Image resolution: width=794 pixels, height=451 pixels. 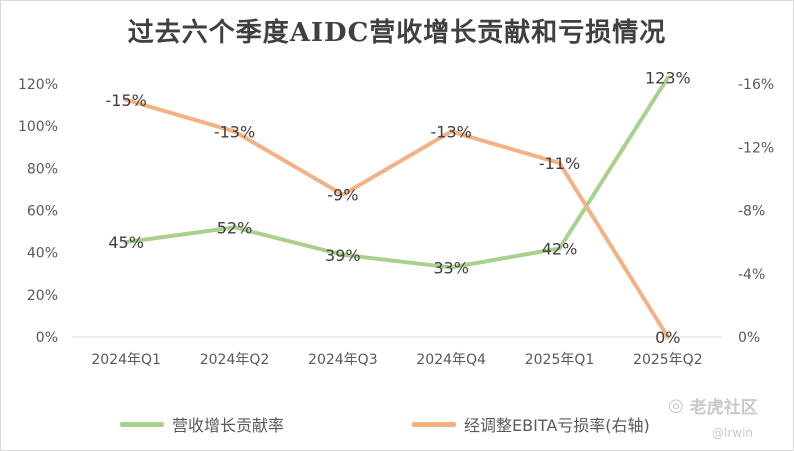 I want to click on chart-title: 过去六个季度AIDC营收增长贡献和亏损情况, so click(x=397, y=33).